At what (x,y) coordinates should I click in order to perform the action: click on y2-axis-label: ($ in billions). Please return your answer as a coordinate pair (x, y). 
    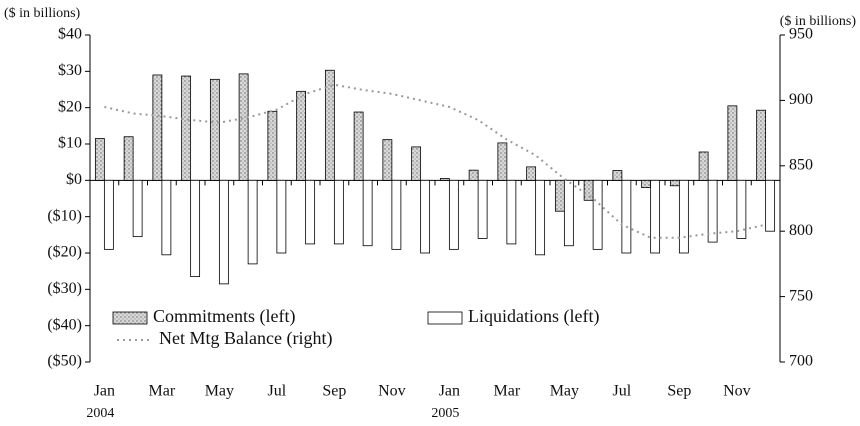
    Looking at the image, I should click on (818, 21).